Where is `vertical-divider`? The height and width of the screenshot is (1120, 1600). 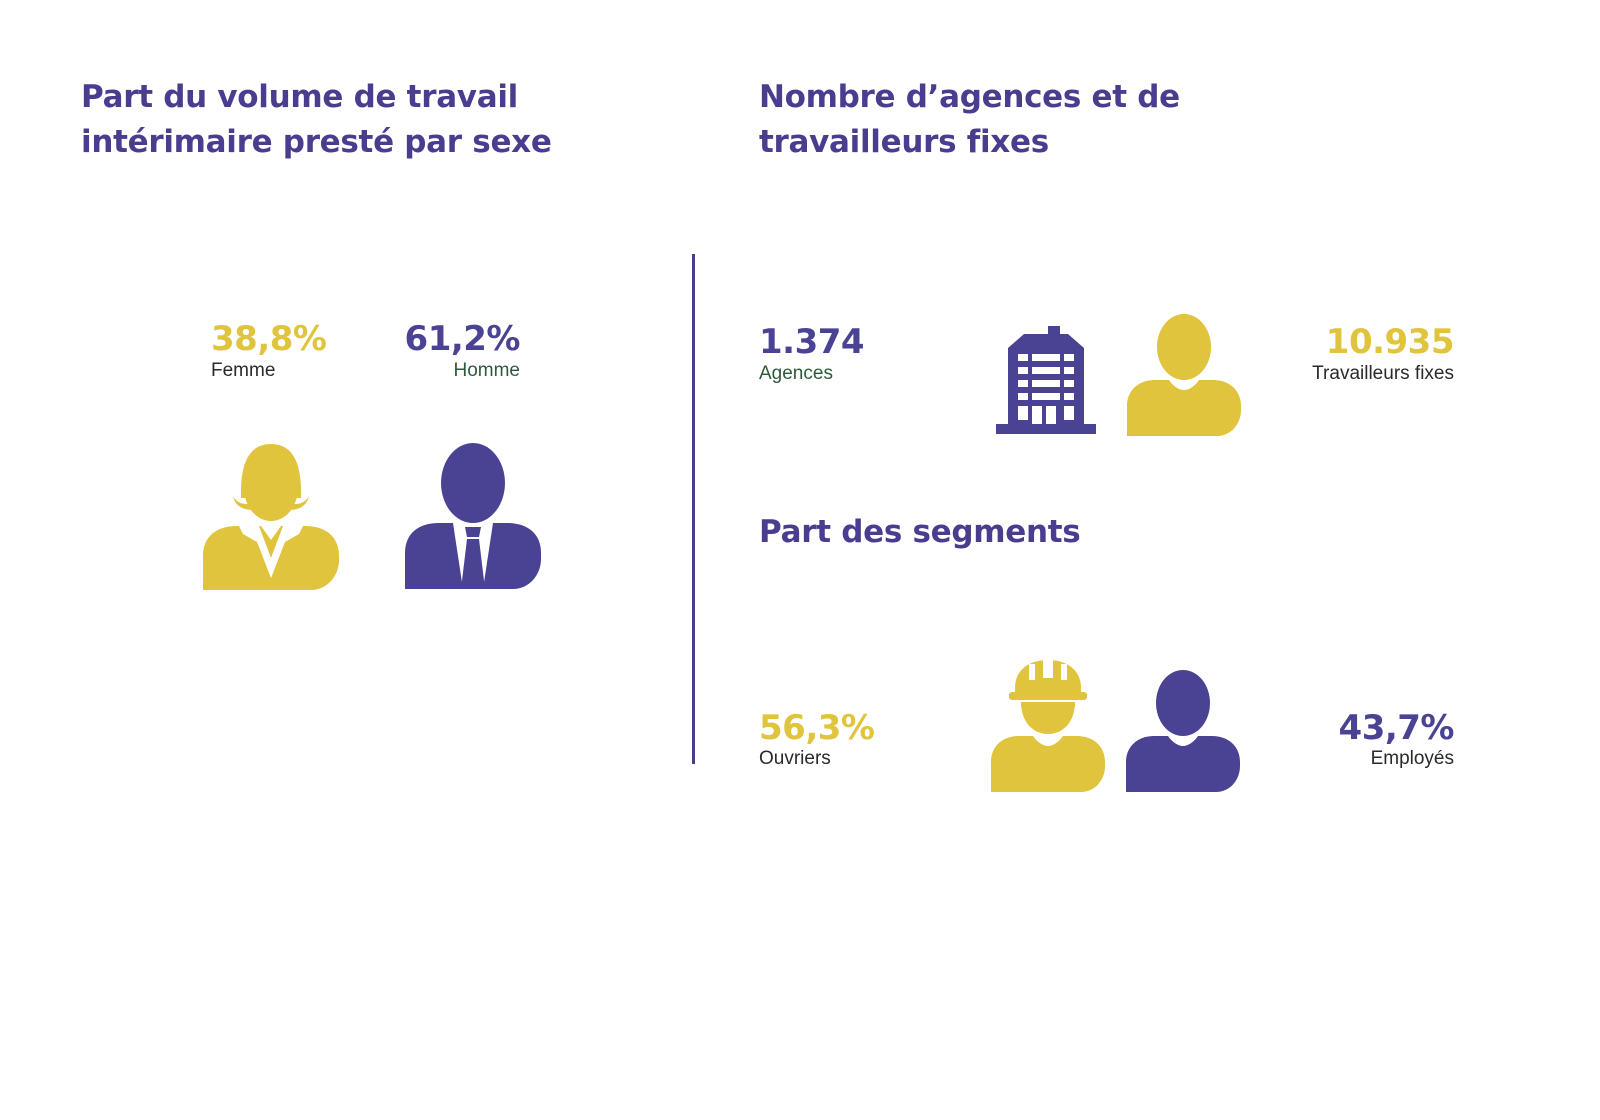 vertical-divider is located at coordinates (693, 509).